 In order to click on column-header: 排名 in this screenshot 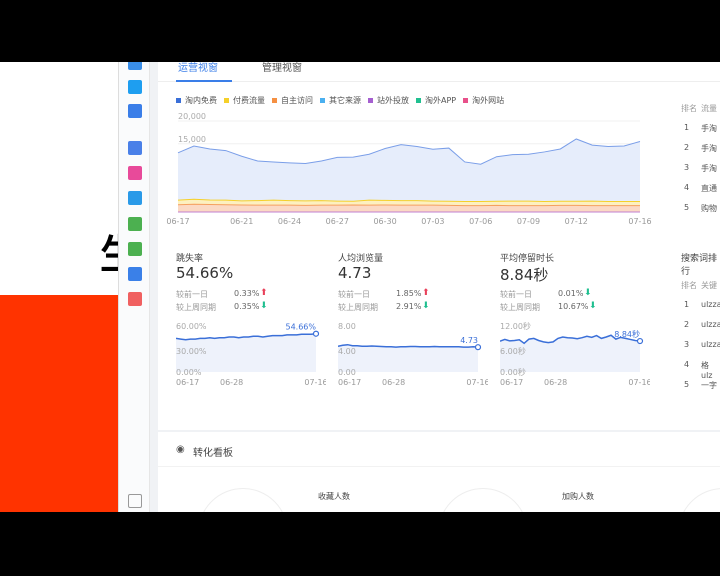, I will do `click(689, 108)`.